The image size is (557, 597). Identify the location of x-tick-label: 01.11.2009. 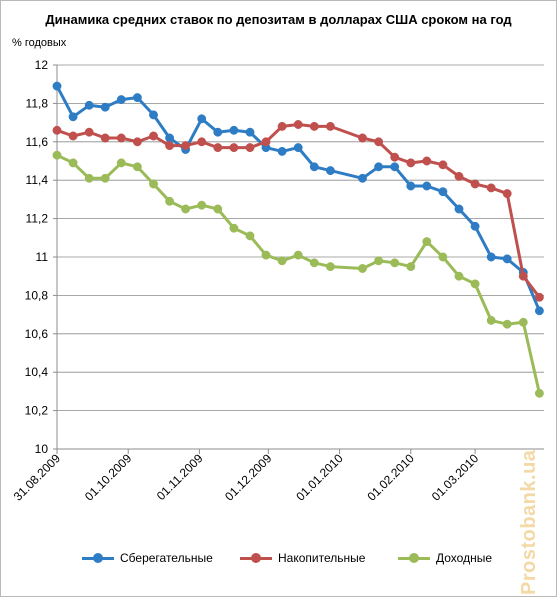
(180, 477).